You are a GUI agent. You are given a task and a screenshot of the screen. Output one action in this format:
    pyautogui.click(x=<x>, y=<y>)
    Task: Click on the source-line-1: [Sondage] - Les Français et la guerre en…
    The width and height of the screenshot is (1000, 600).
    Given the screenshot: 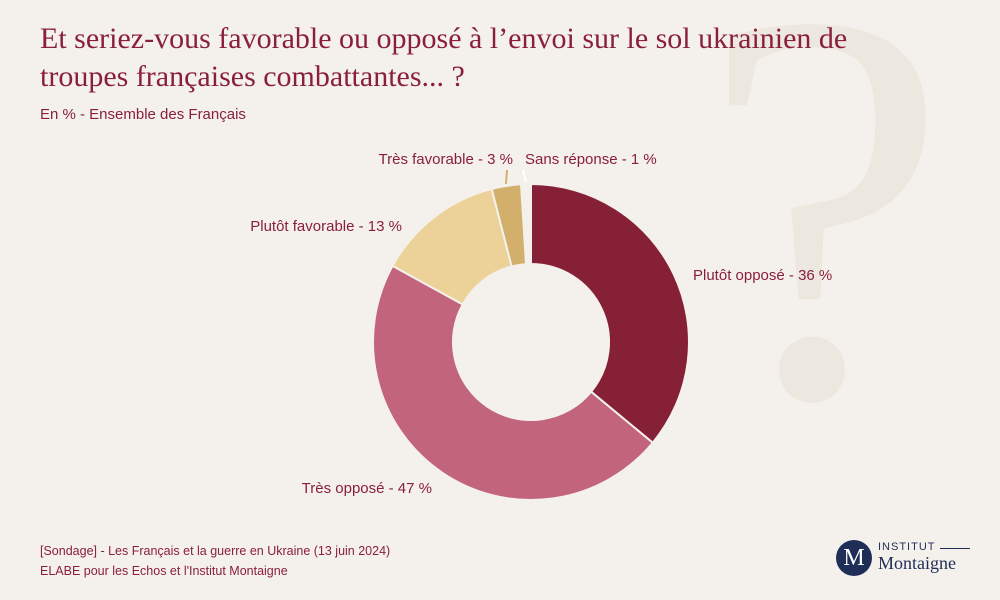 What is the action you would take?
    pyautogui.click(x=215, y=551)
    